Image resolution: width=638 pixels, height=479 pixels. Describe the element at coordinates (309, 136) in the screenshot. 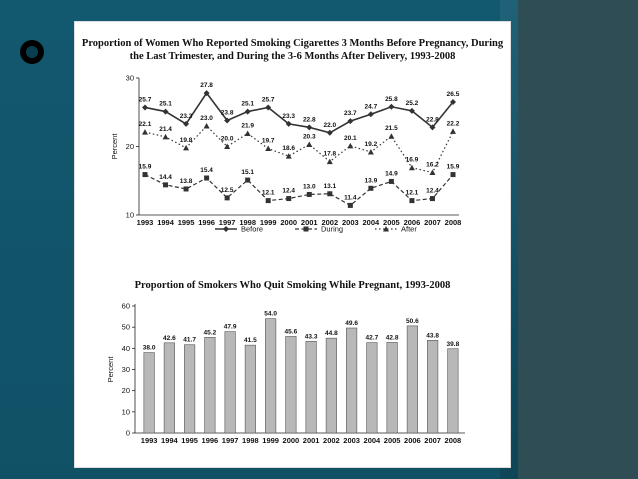

I see `line-data-label: 20.3` at that location.